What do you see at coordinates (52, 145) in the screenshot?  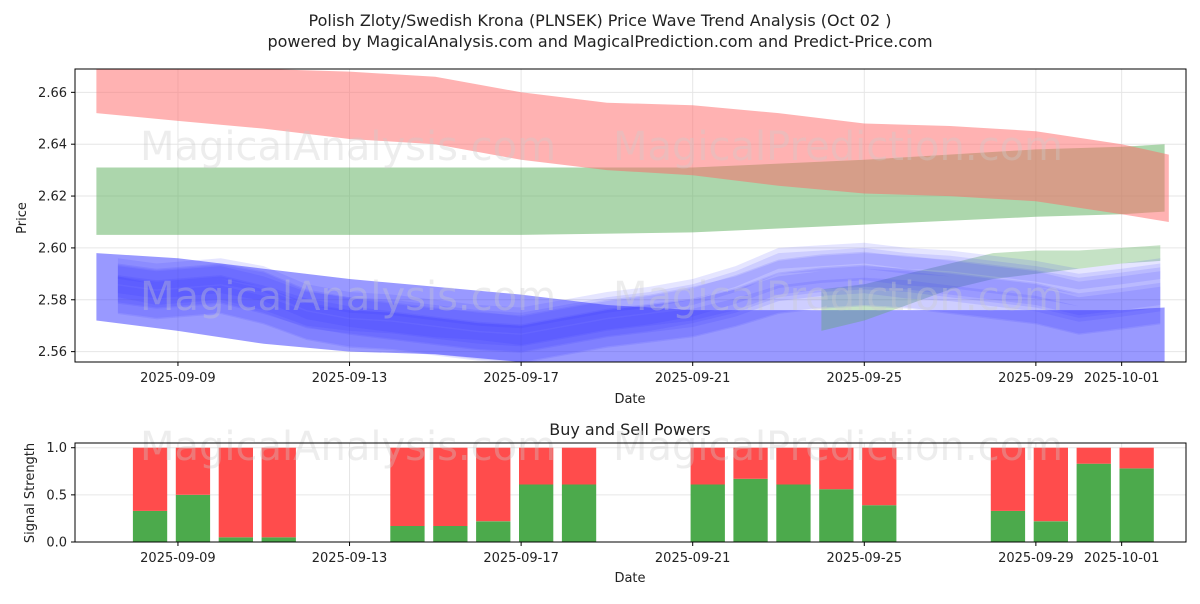 I see `price-y-tick-label: 2.64` at bounding box center [52, 145].